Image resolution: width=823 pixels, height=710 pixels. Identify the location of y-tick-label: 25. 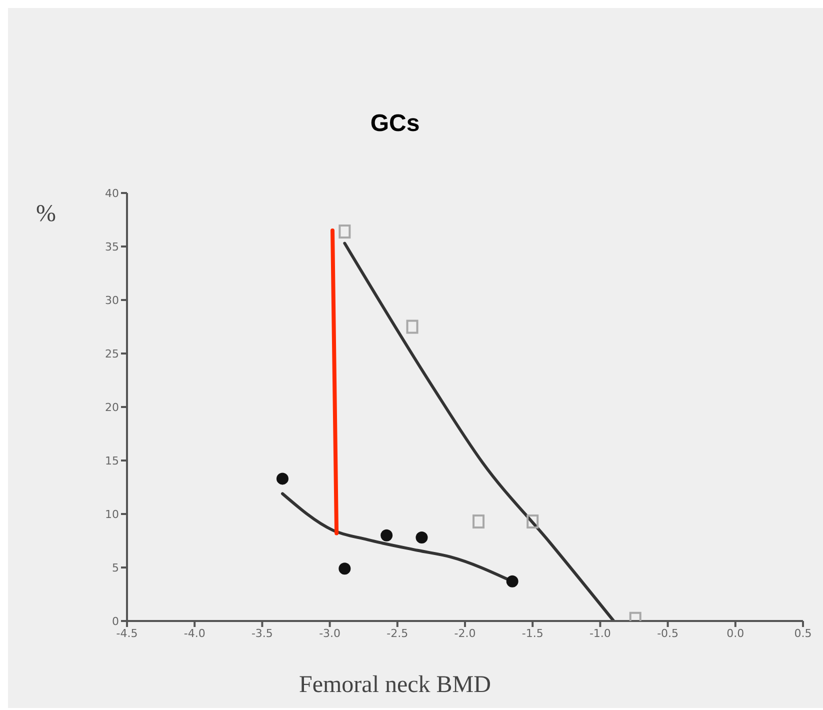
(112, 353).